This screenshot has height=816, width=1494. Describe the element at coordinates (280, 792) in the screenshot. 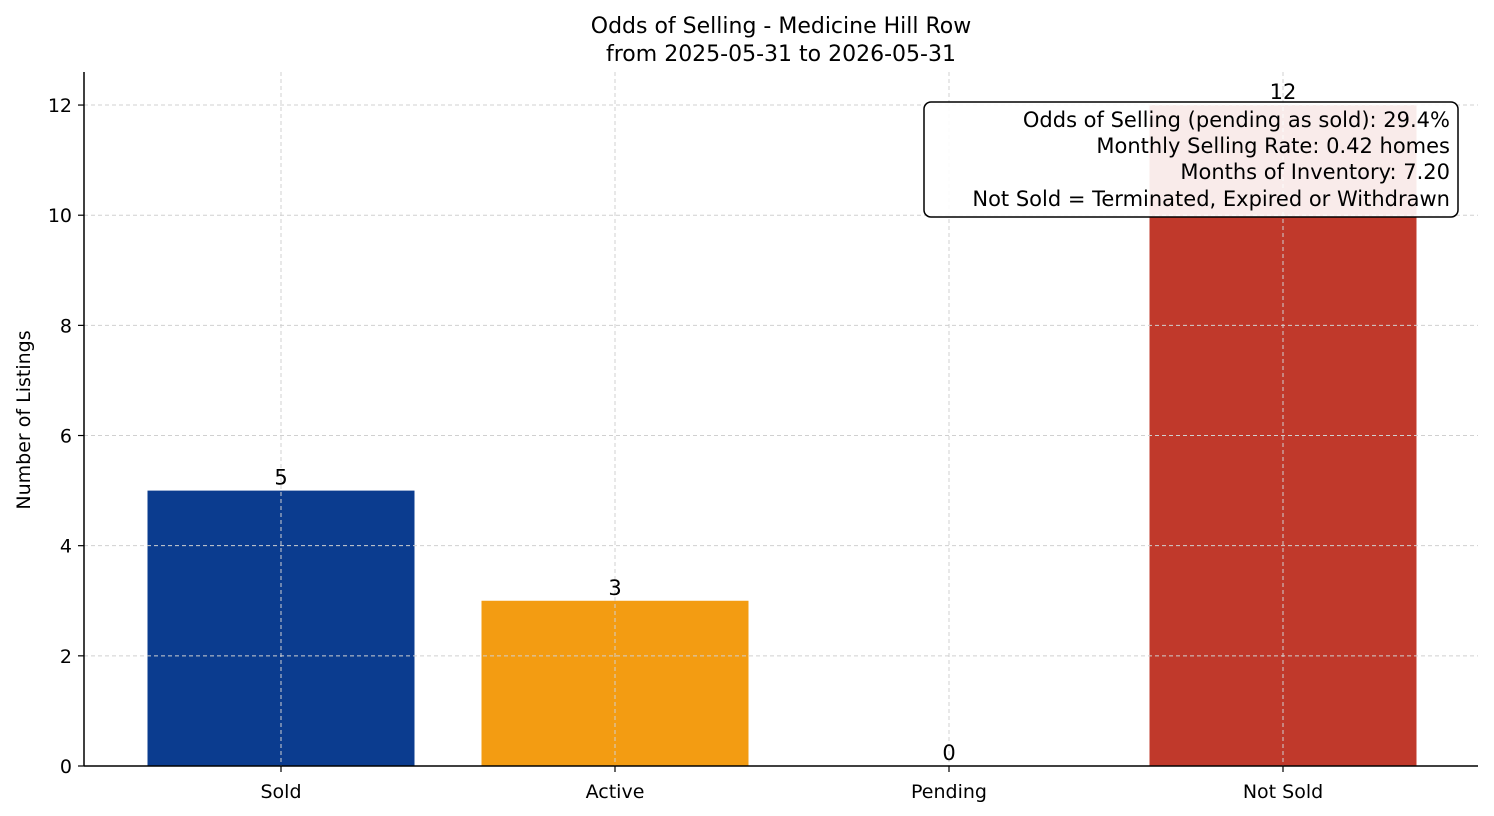

I see `x-tick-label-sold: Sold` at that location.